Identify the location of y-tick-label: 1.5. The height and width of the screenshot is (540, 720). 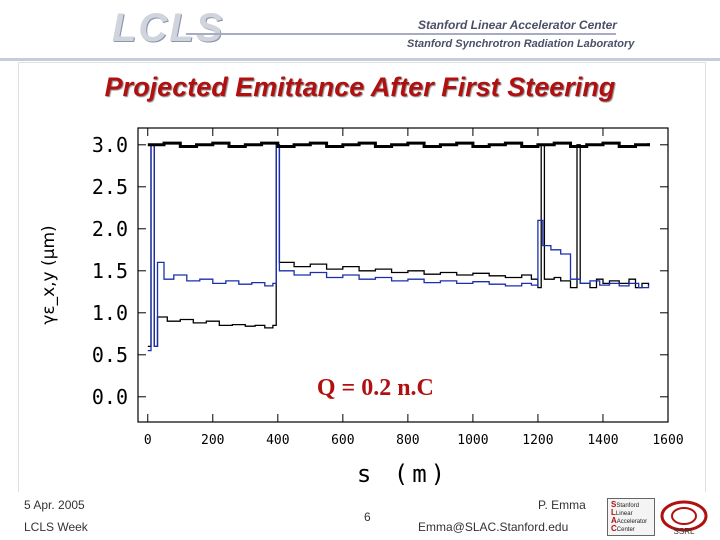
(110, 271).